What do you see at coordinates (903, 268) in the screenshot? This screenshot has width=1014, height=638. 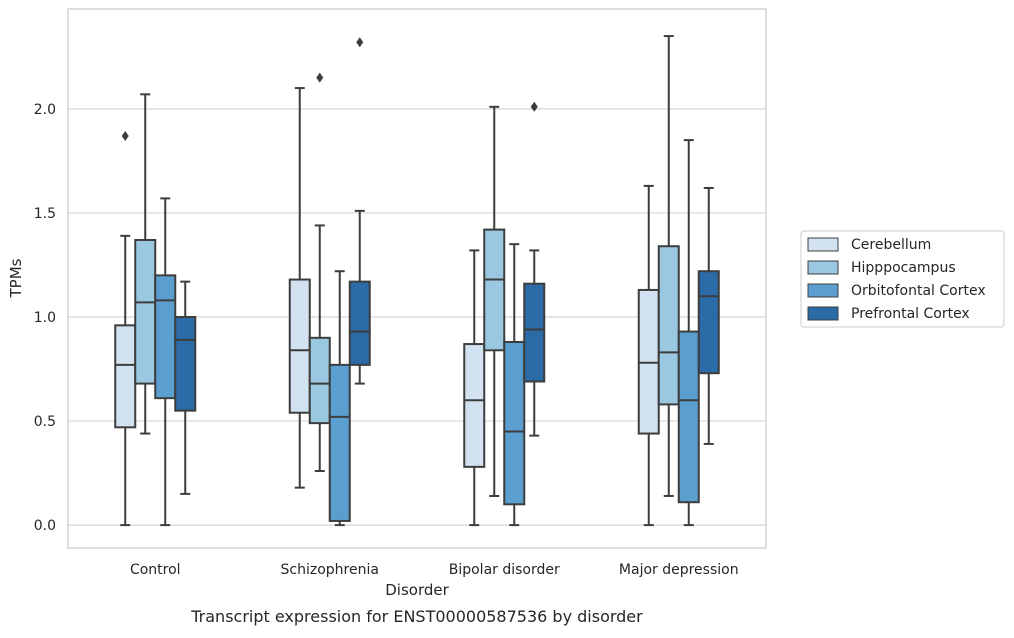 I see `legend-label: Hipppocampus` at bounding box center [903, 268].